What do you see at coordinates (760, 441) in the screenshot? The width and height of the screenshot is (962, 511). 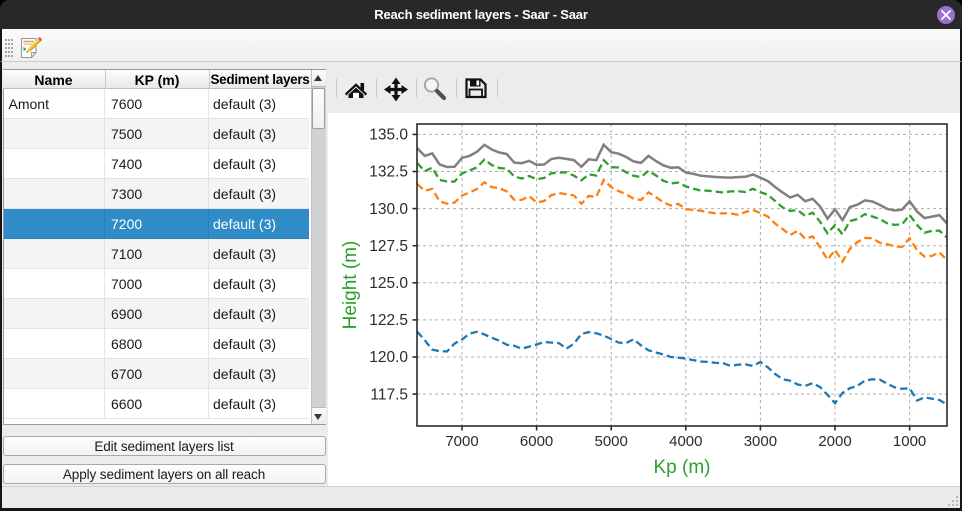 I see `svg-text: 3000` at bounding box center [760, 441].